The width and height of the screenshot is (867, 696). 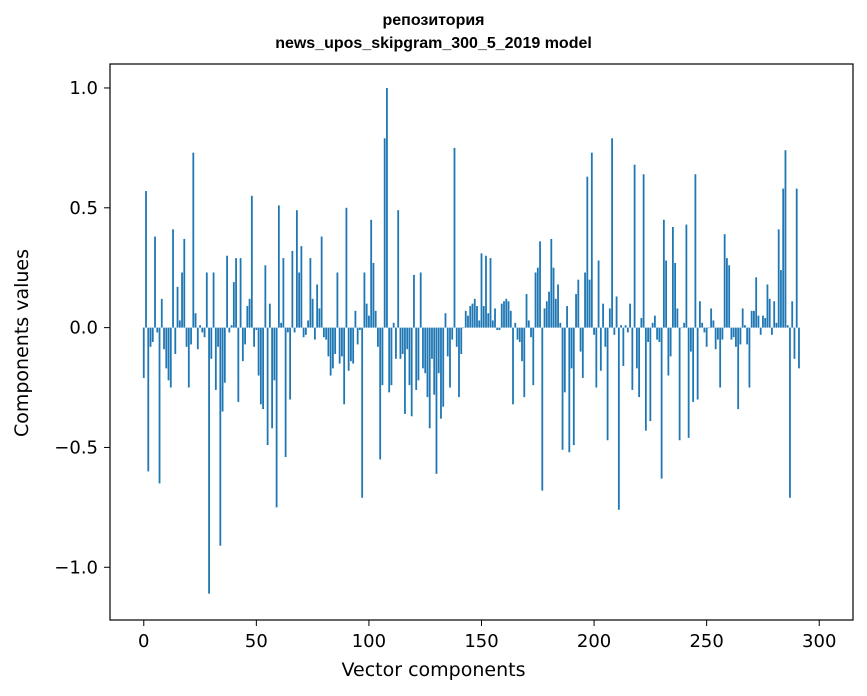 I want to click on chart-title-line2: news_upos_skipgram_300_5_2019 model, so click(x=433, y=43).